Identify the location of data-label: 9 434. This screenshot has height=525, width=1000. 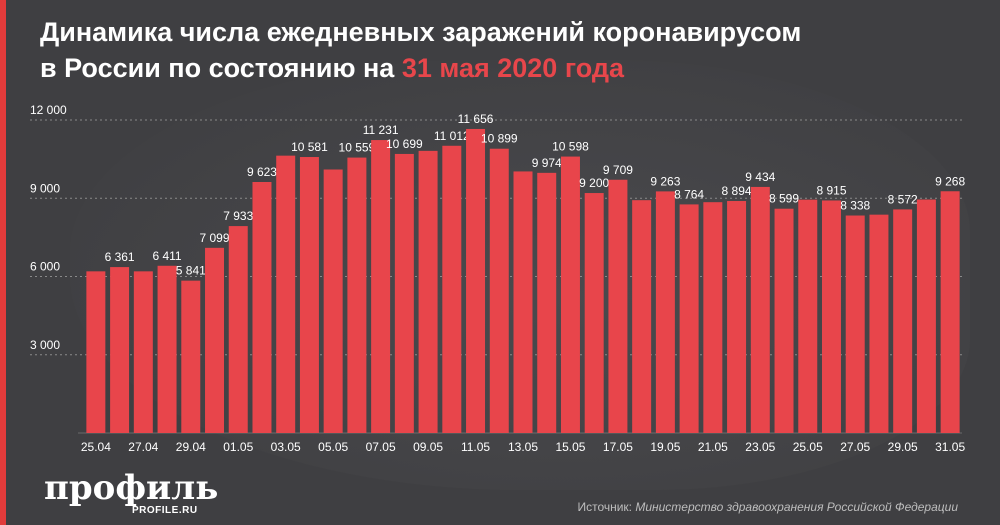
(760, 177).